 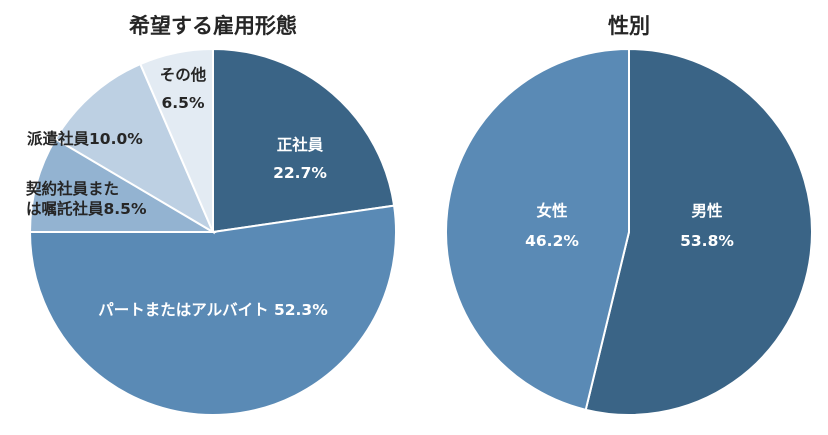 I want to click on pie-slice-contract-employee, so click(x=122, y=185).